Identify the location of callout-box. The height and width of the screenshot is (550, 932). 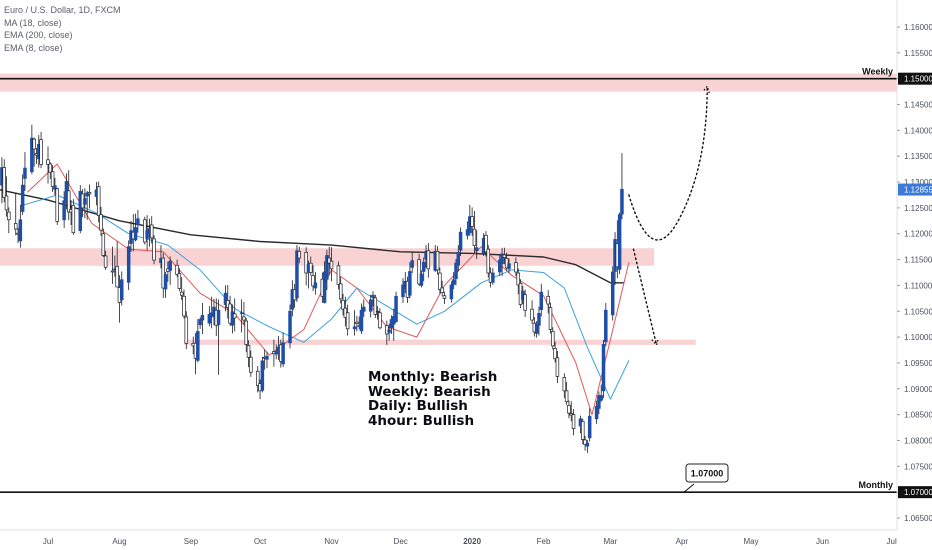
(707, 473).